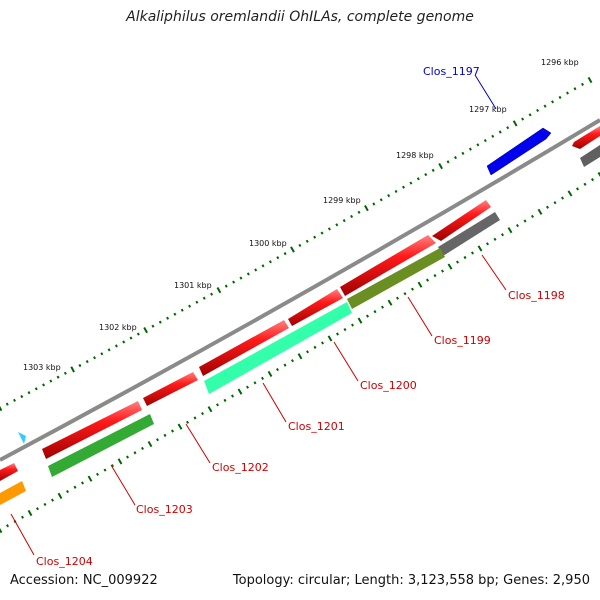  I want to click on kbp-label-1298: 1298 kbp, so click(415, 155).